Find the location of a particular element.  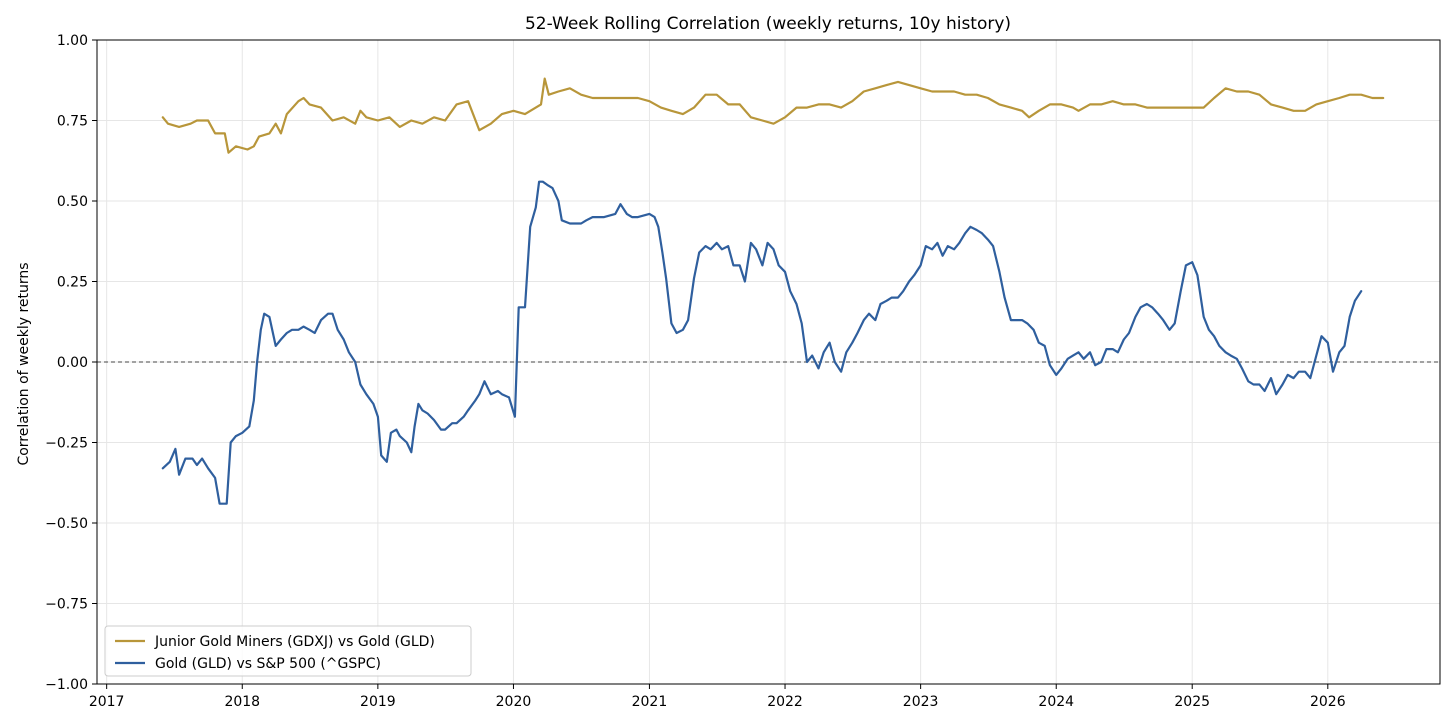

x-tick-label: 2024 is located at coordinates (1056, 702).